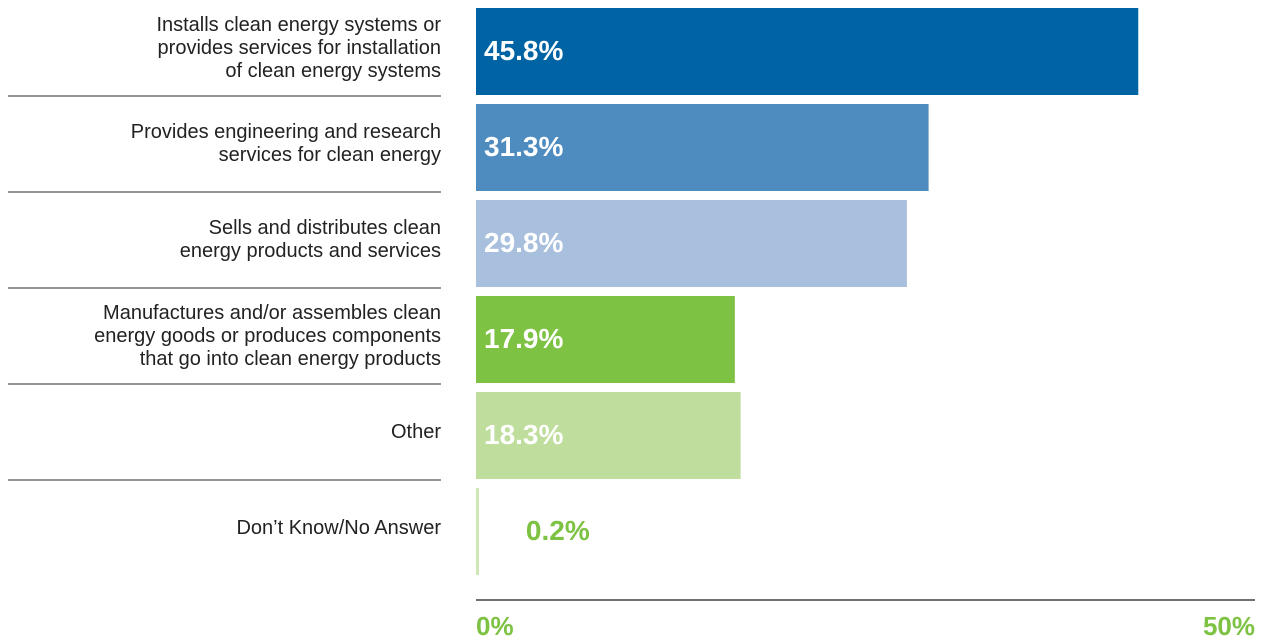 The height and width of the screenshot is (640, 1275). Describe the element at coordinates (523, 50) in the screenshot. I see `value-label: 45.8%` at that location.